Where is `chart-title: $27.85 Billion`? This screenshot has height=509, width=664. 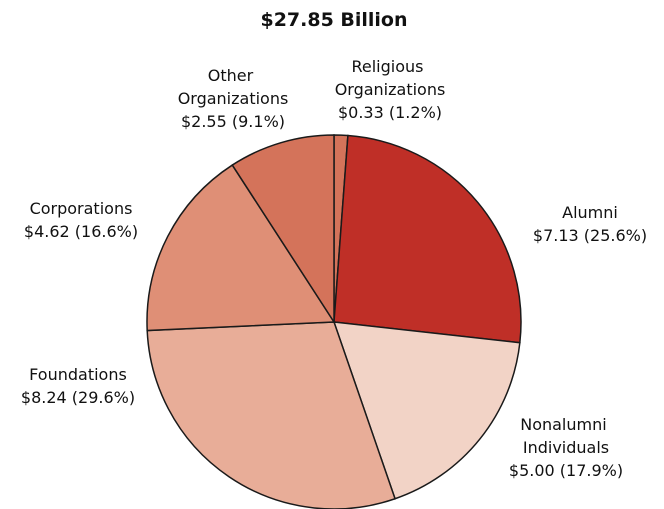
chart-title: $27.85 Billion is located at coordinates (333, 20).